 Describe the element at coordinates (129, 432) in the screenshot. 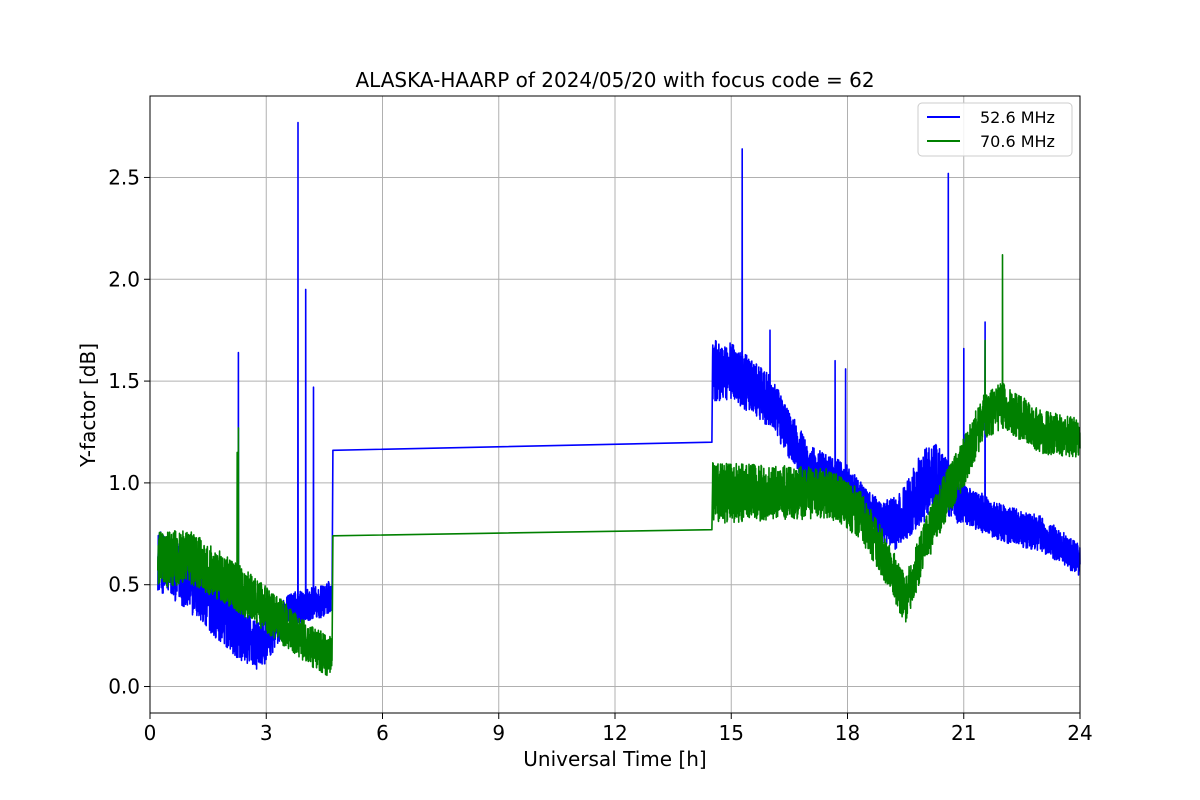

I see `y-axis: 0.0 0.5 1.0 1.5 2.0 2.5` at that location.